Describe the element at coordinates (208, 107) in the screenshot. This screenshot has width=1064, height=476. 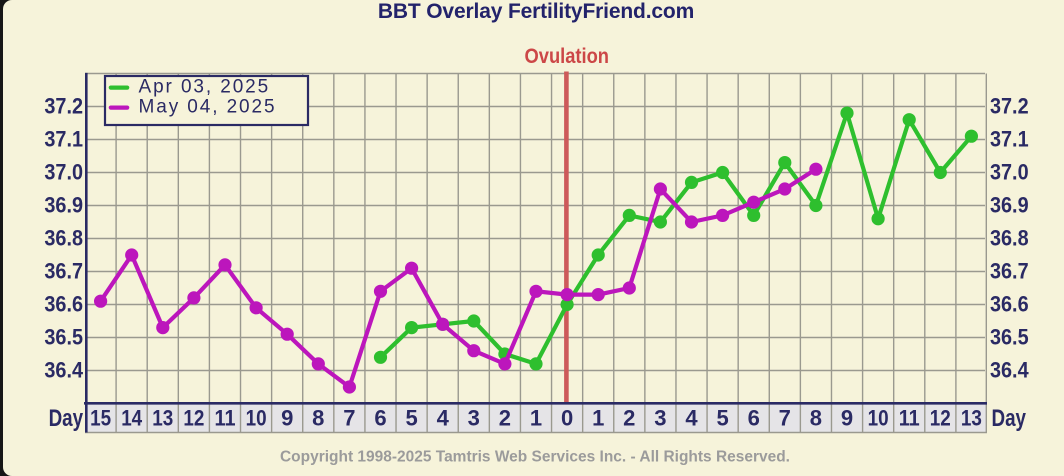
I see `svg-text: May 04, 2025` at that location.